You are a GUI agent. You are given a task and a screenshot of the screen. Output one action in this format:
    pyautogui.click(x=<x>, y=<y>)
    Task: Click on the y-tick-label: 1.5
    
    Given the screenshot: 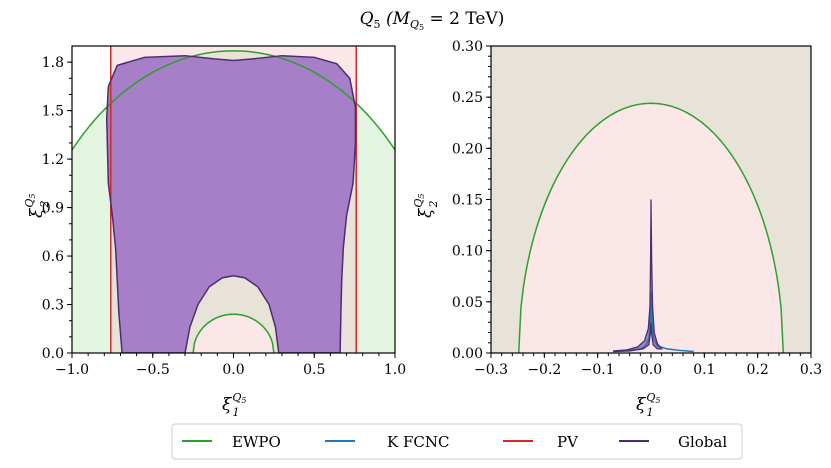 What is the action you would take?
    pyautogui.click(x=53, y=112)
    